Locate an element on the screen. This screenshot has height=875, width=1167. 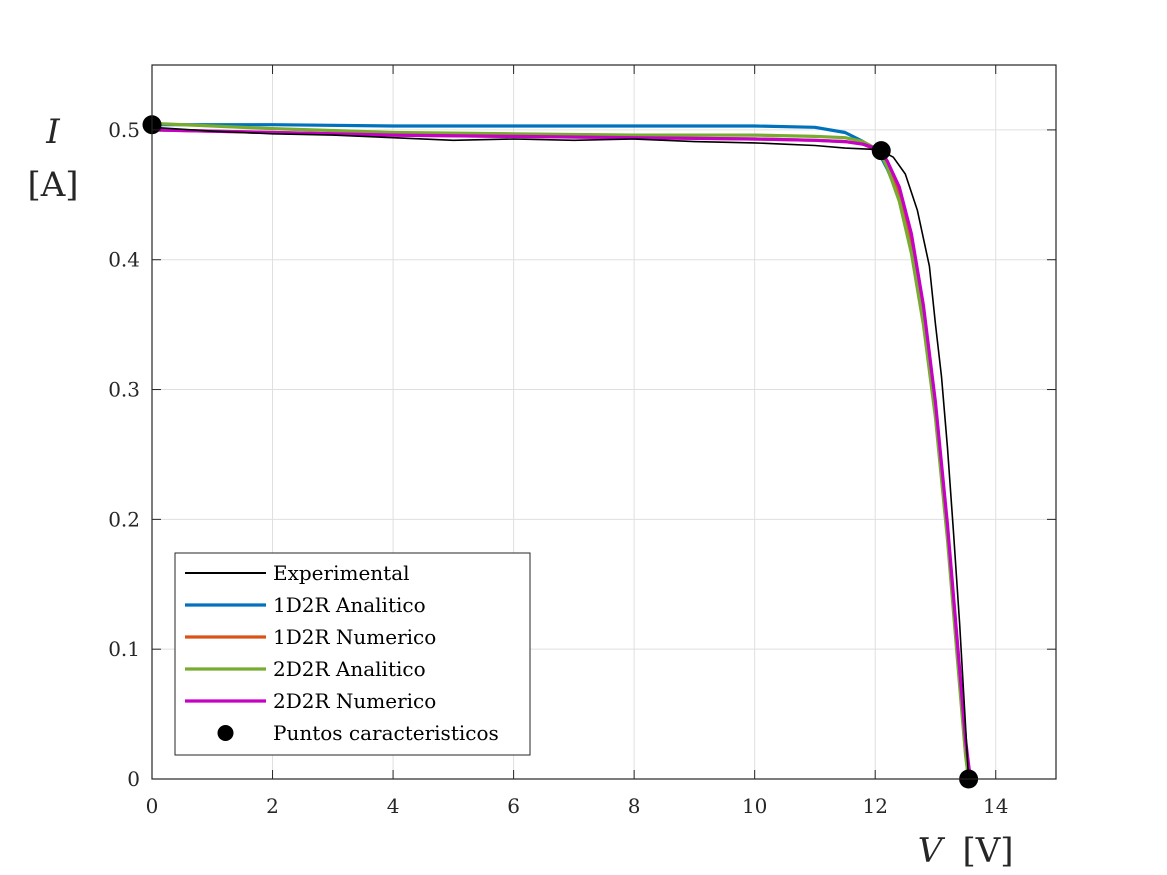
legend-label: 2D2R Analitico is located at coordinates (349, 669).